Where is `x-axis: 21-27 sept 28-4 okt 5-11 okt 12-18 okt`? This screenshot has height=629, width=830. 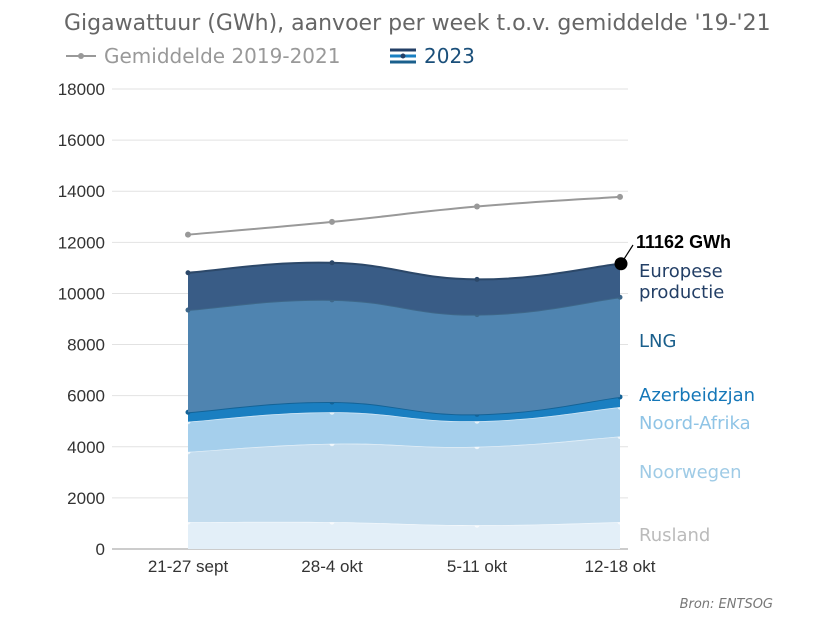
x-axis: 21-27 sept 28-4 okt 5-11 okt 12-18 okt is located at coordinates (402, 566).